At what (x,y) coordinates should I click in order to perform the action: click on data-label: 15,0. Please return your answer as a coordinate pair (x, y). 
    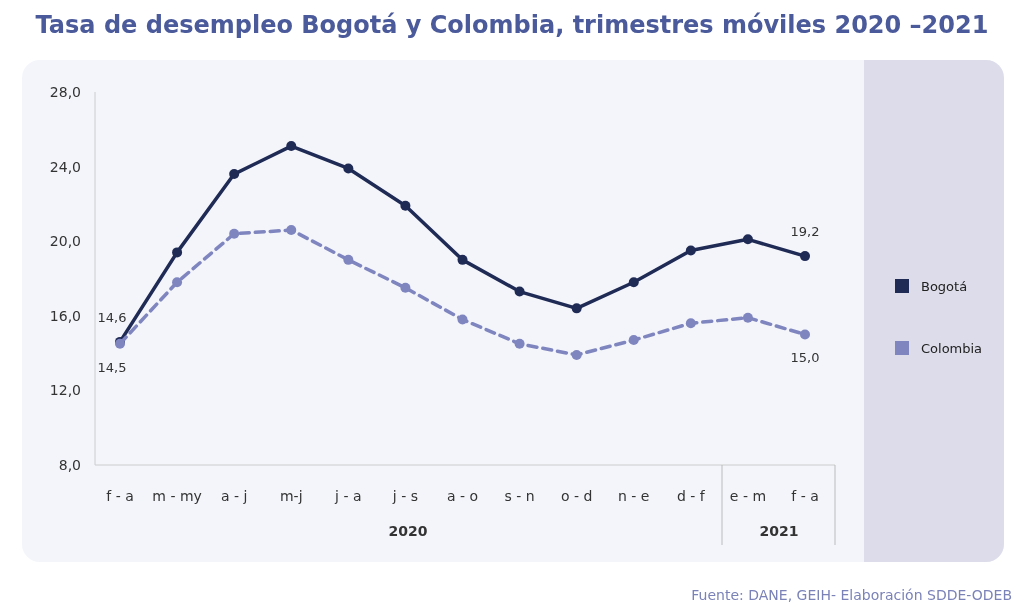
    Looking at the image, I should click on (805, 358).